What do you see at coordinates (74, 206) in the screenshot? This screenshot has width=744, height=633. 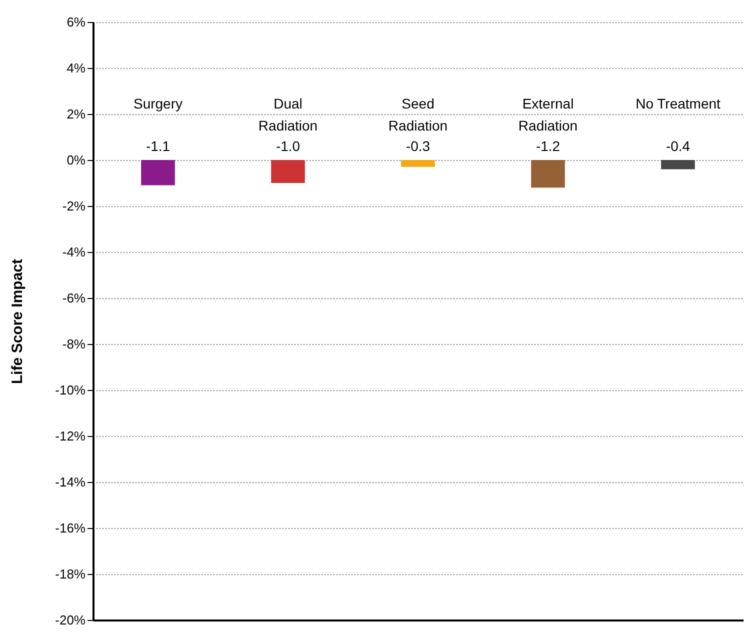 I see `y-tick-label: -2%` at bounding box center [74, 206].